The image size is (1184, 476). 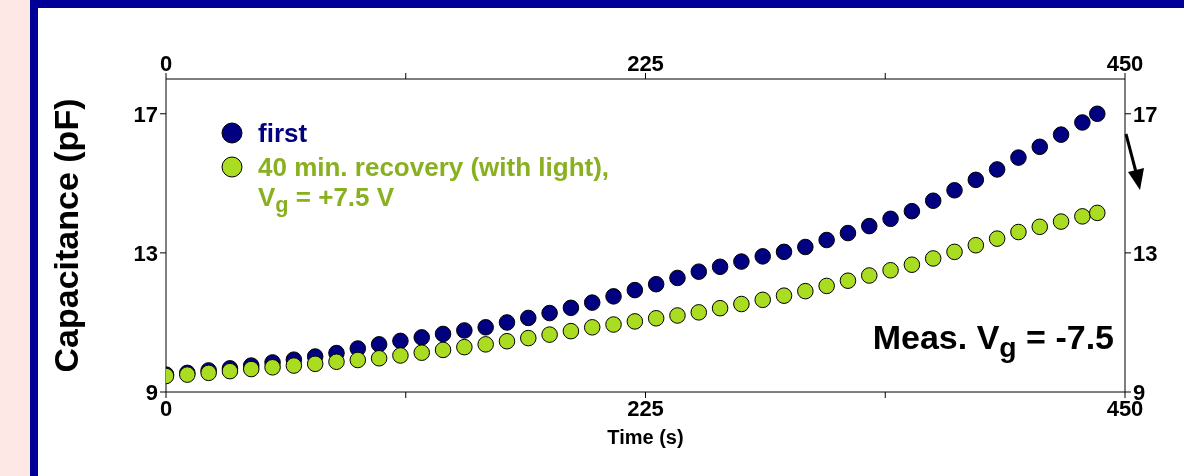 What do you see at coordinates (645, 63) in the screenshot?
I see `x-tick-label: 225` at bounding box center [645, 63].